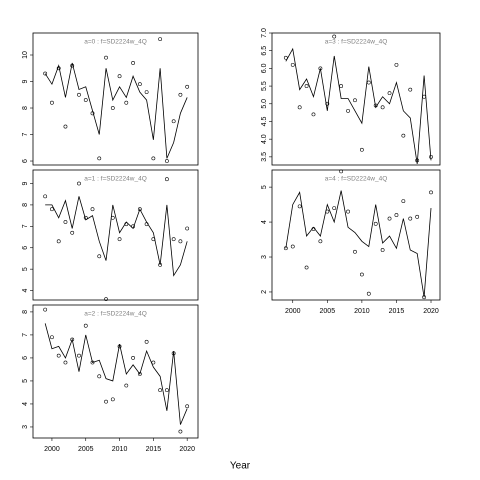  What do you see at coordinates (115, 179) in the screenshot?
I see `panel-title: a=1 : f=SD2224w_4Q` at bounding box center [115, 179].